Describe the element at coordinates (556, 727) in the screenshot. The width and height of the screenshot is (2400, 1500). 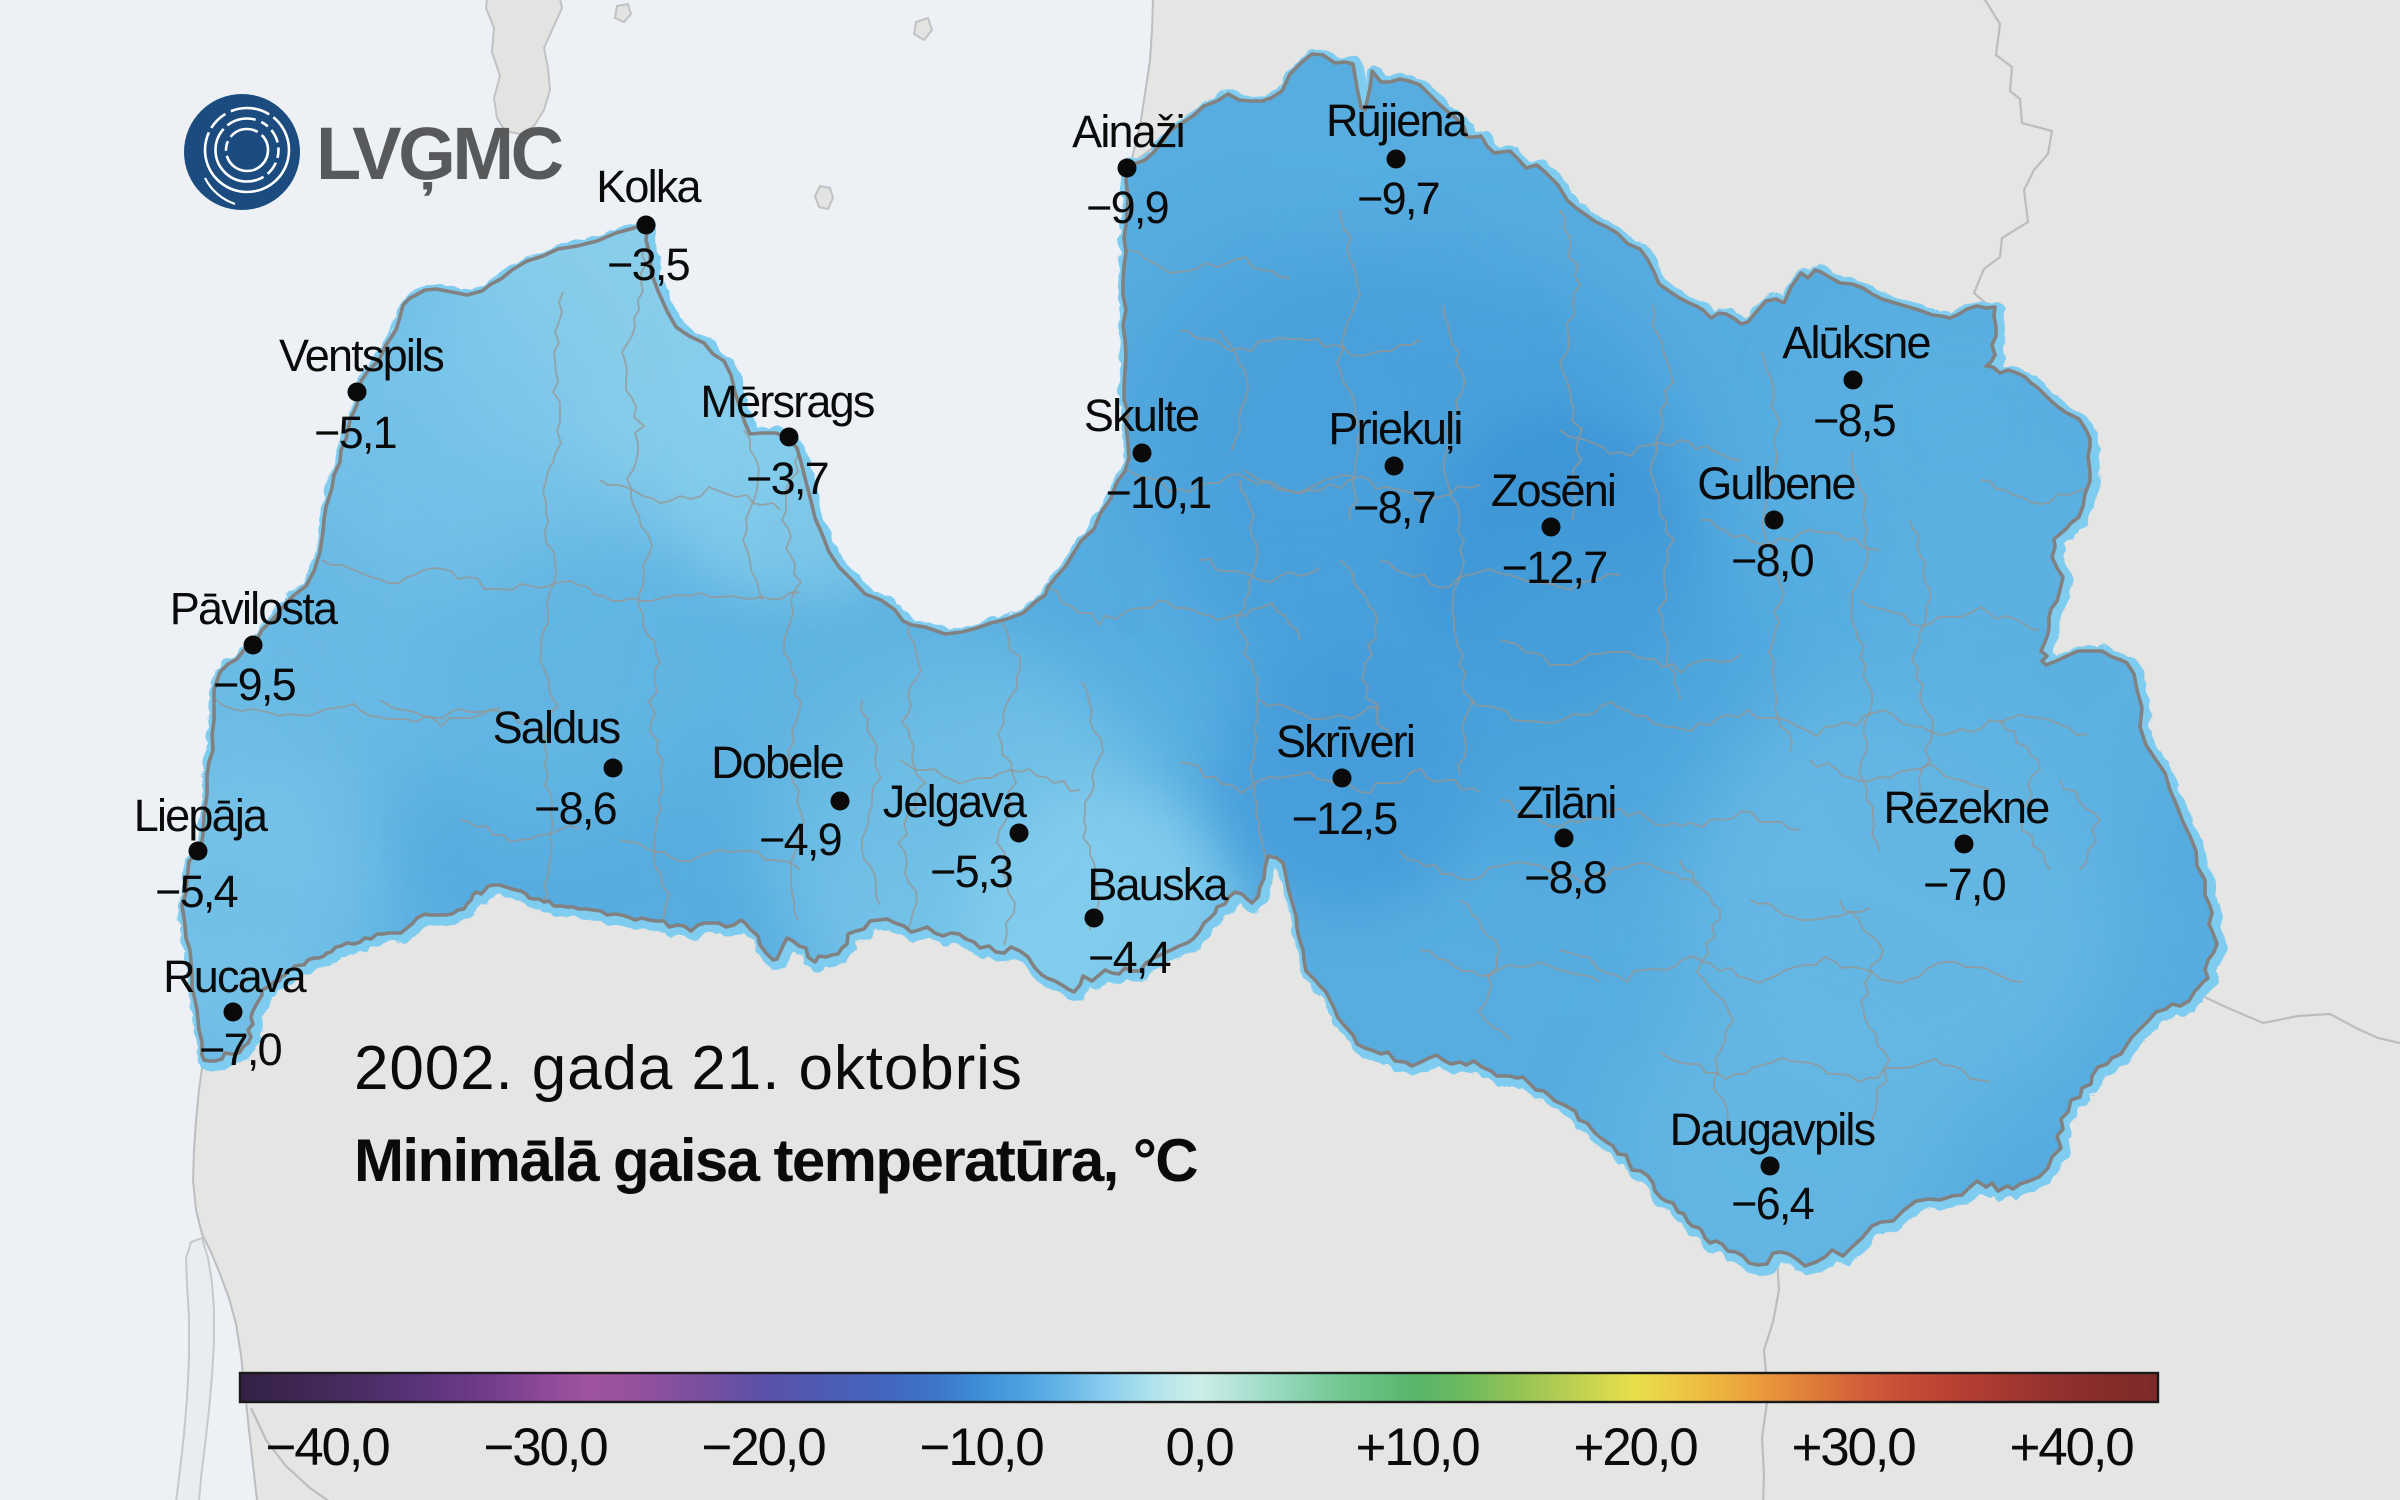
I see `svg-text: Saldus` at that location.